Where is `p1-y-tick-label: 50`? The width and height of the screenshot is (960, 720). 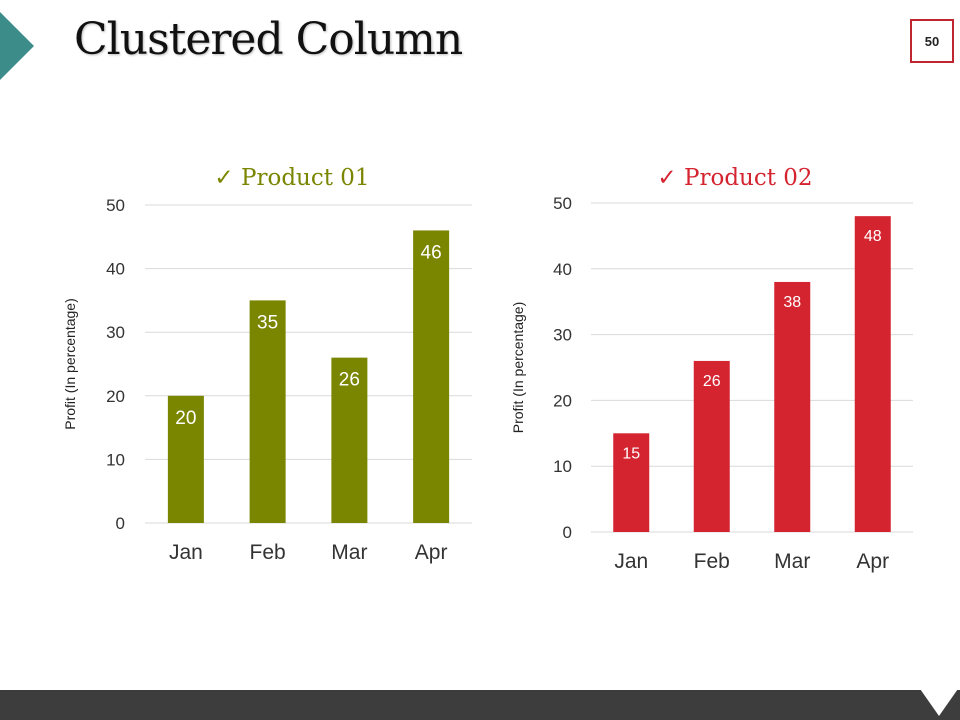 p1-y-tick-label: 50 is located at coordinates (115, 205).